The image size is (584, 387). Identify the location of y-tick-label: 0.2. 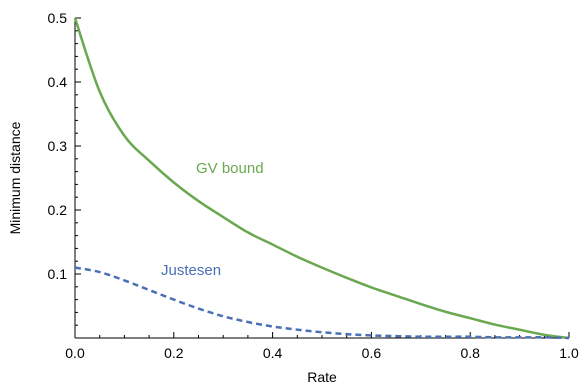
(58, 210).